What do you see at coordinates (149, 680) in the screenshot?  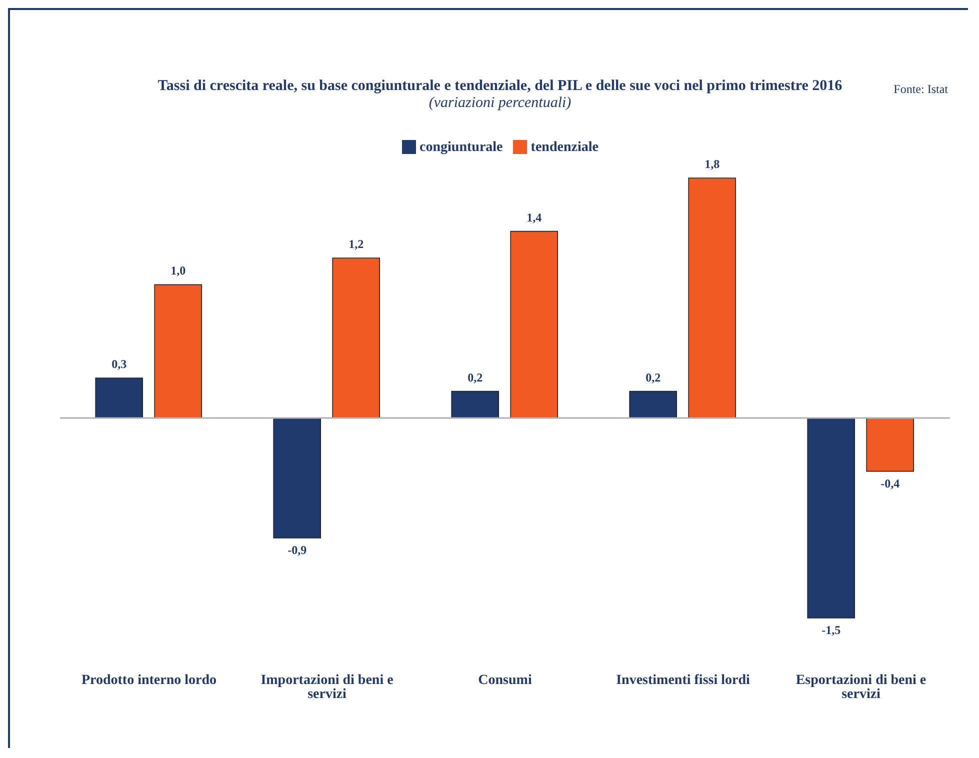 I see `x-tick-label: Prodotto interno lordo` at bounding box center [149, 680].